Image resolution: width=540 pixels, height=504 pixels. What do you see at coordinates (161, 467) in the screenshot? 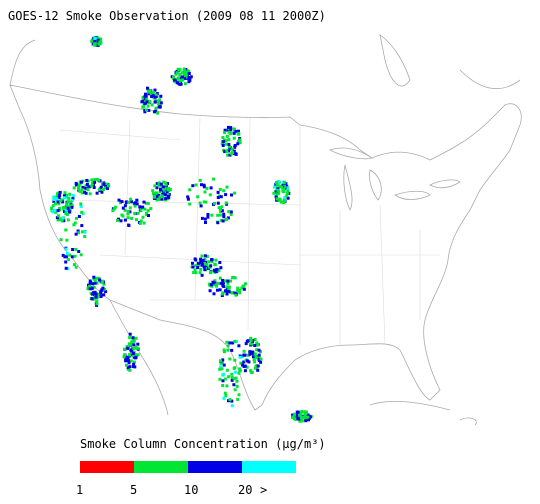
I see `legend-swatch` at bounding box center [161, 467].